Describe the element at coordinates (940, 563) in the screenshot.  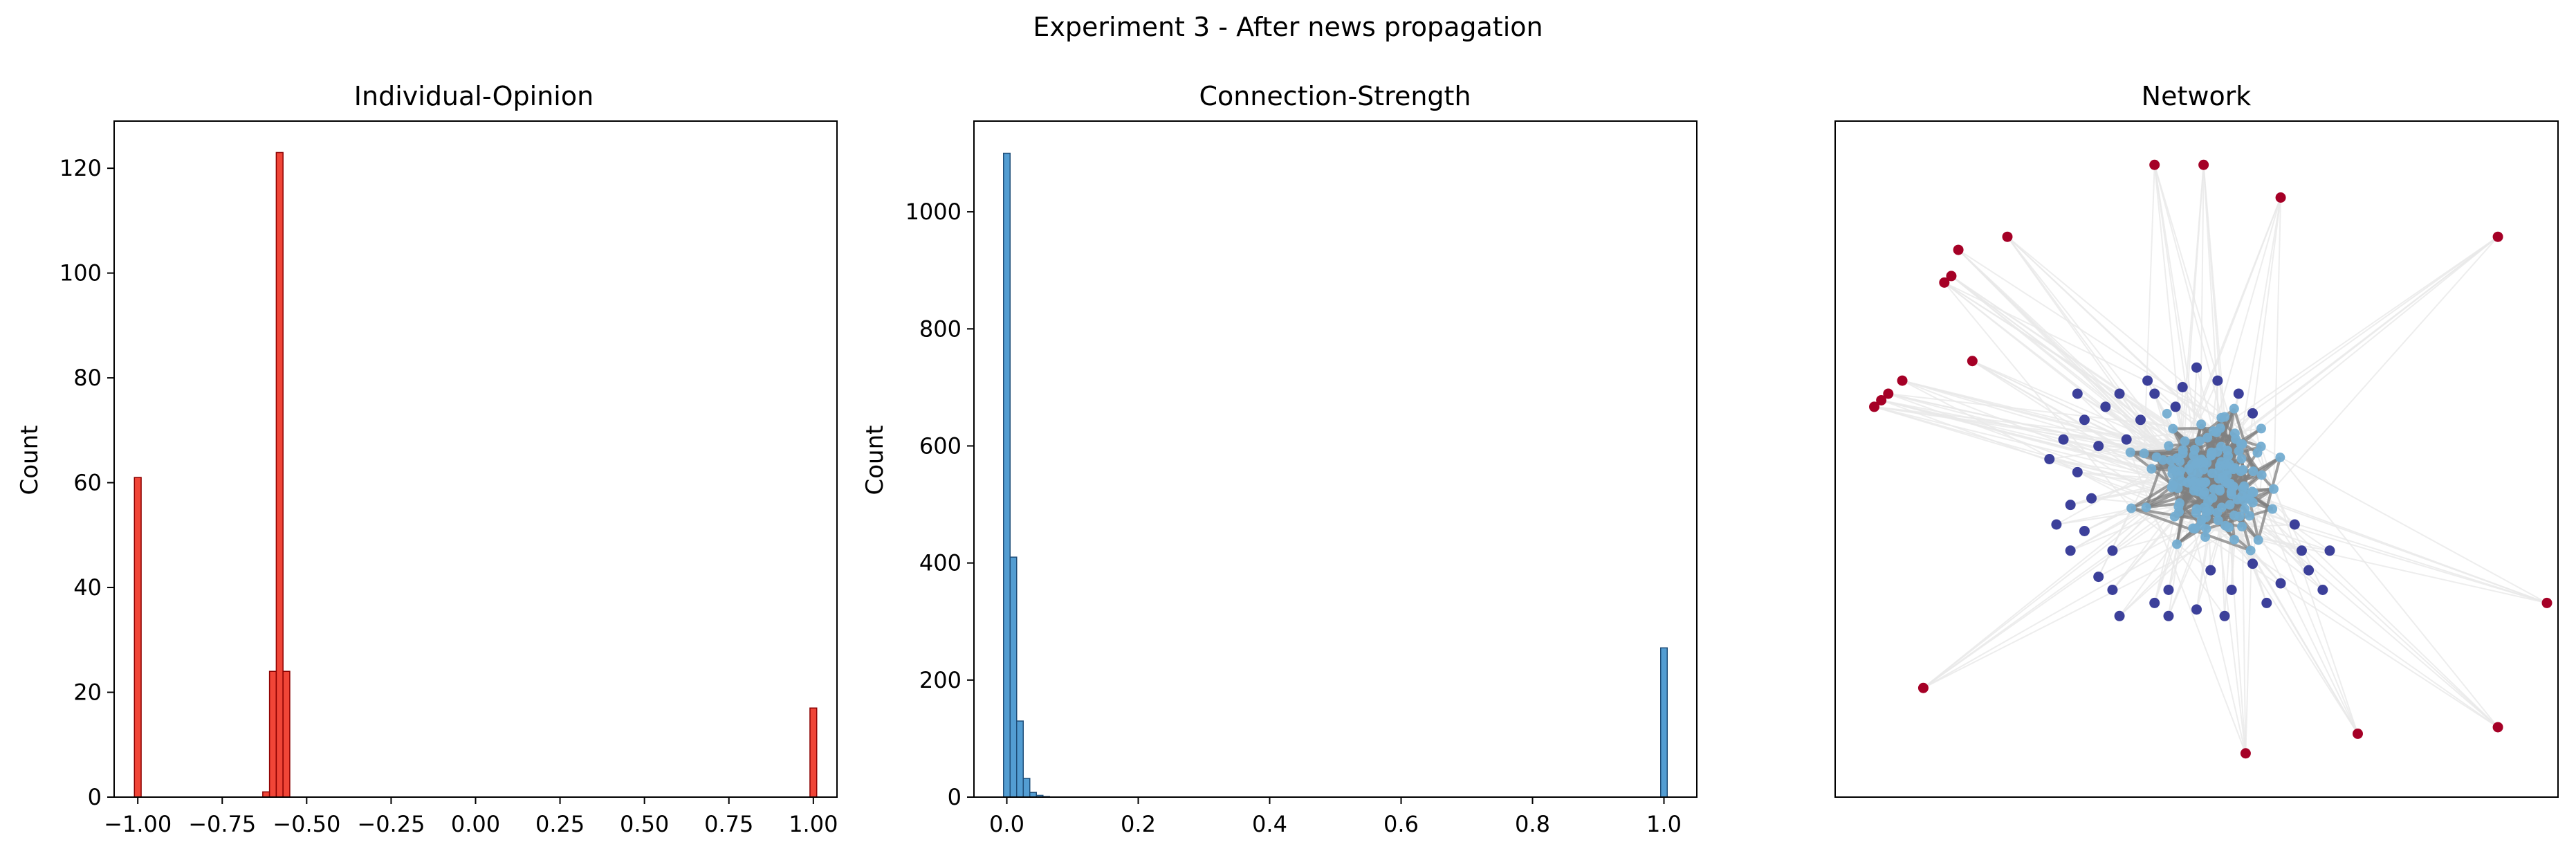
I see `strength-ytick-label: 400` at that location.